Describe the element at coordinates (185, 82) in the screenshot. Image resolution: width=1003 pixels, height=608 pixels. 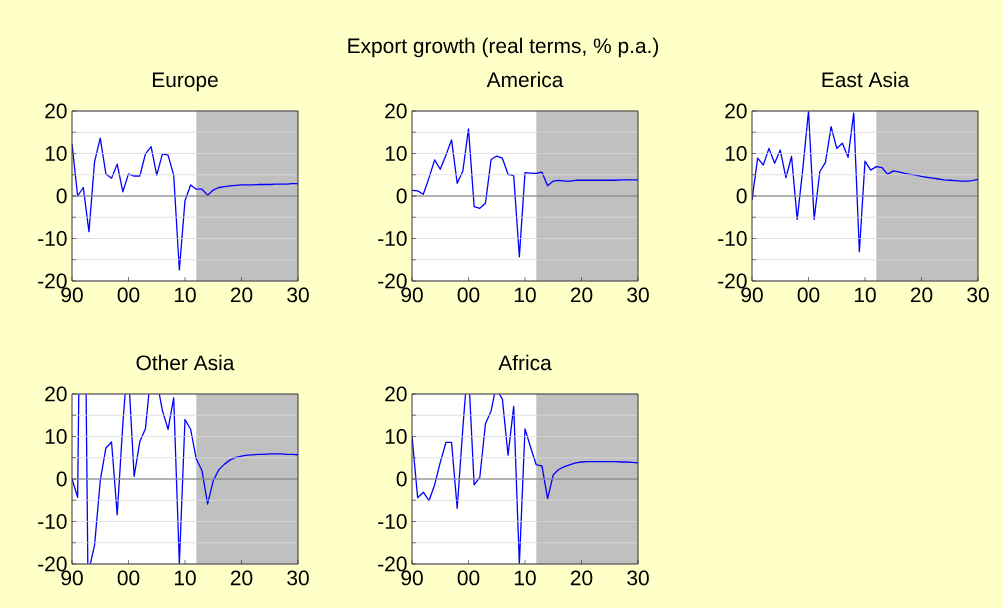
I see `chart-title: Europe` at that location.